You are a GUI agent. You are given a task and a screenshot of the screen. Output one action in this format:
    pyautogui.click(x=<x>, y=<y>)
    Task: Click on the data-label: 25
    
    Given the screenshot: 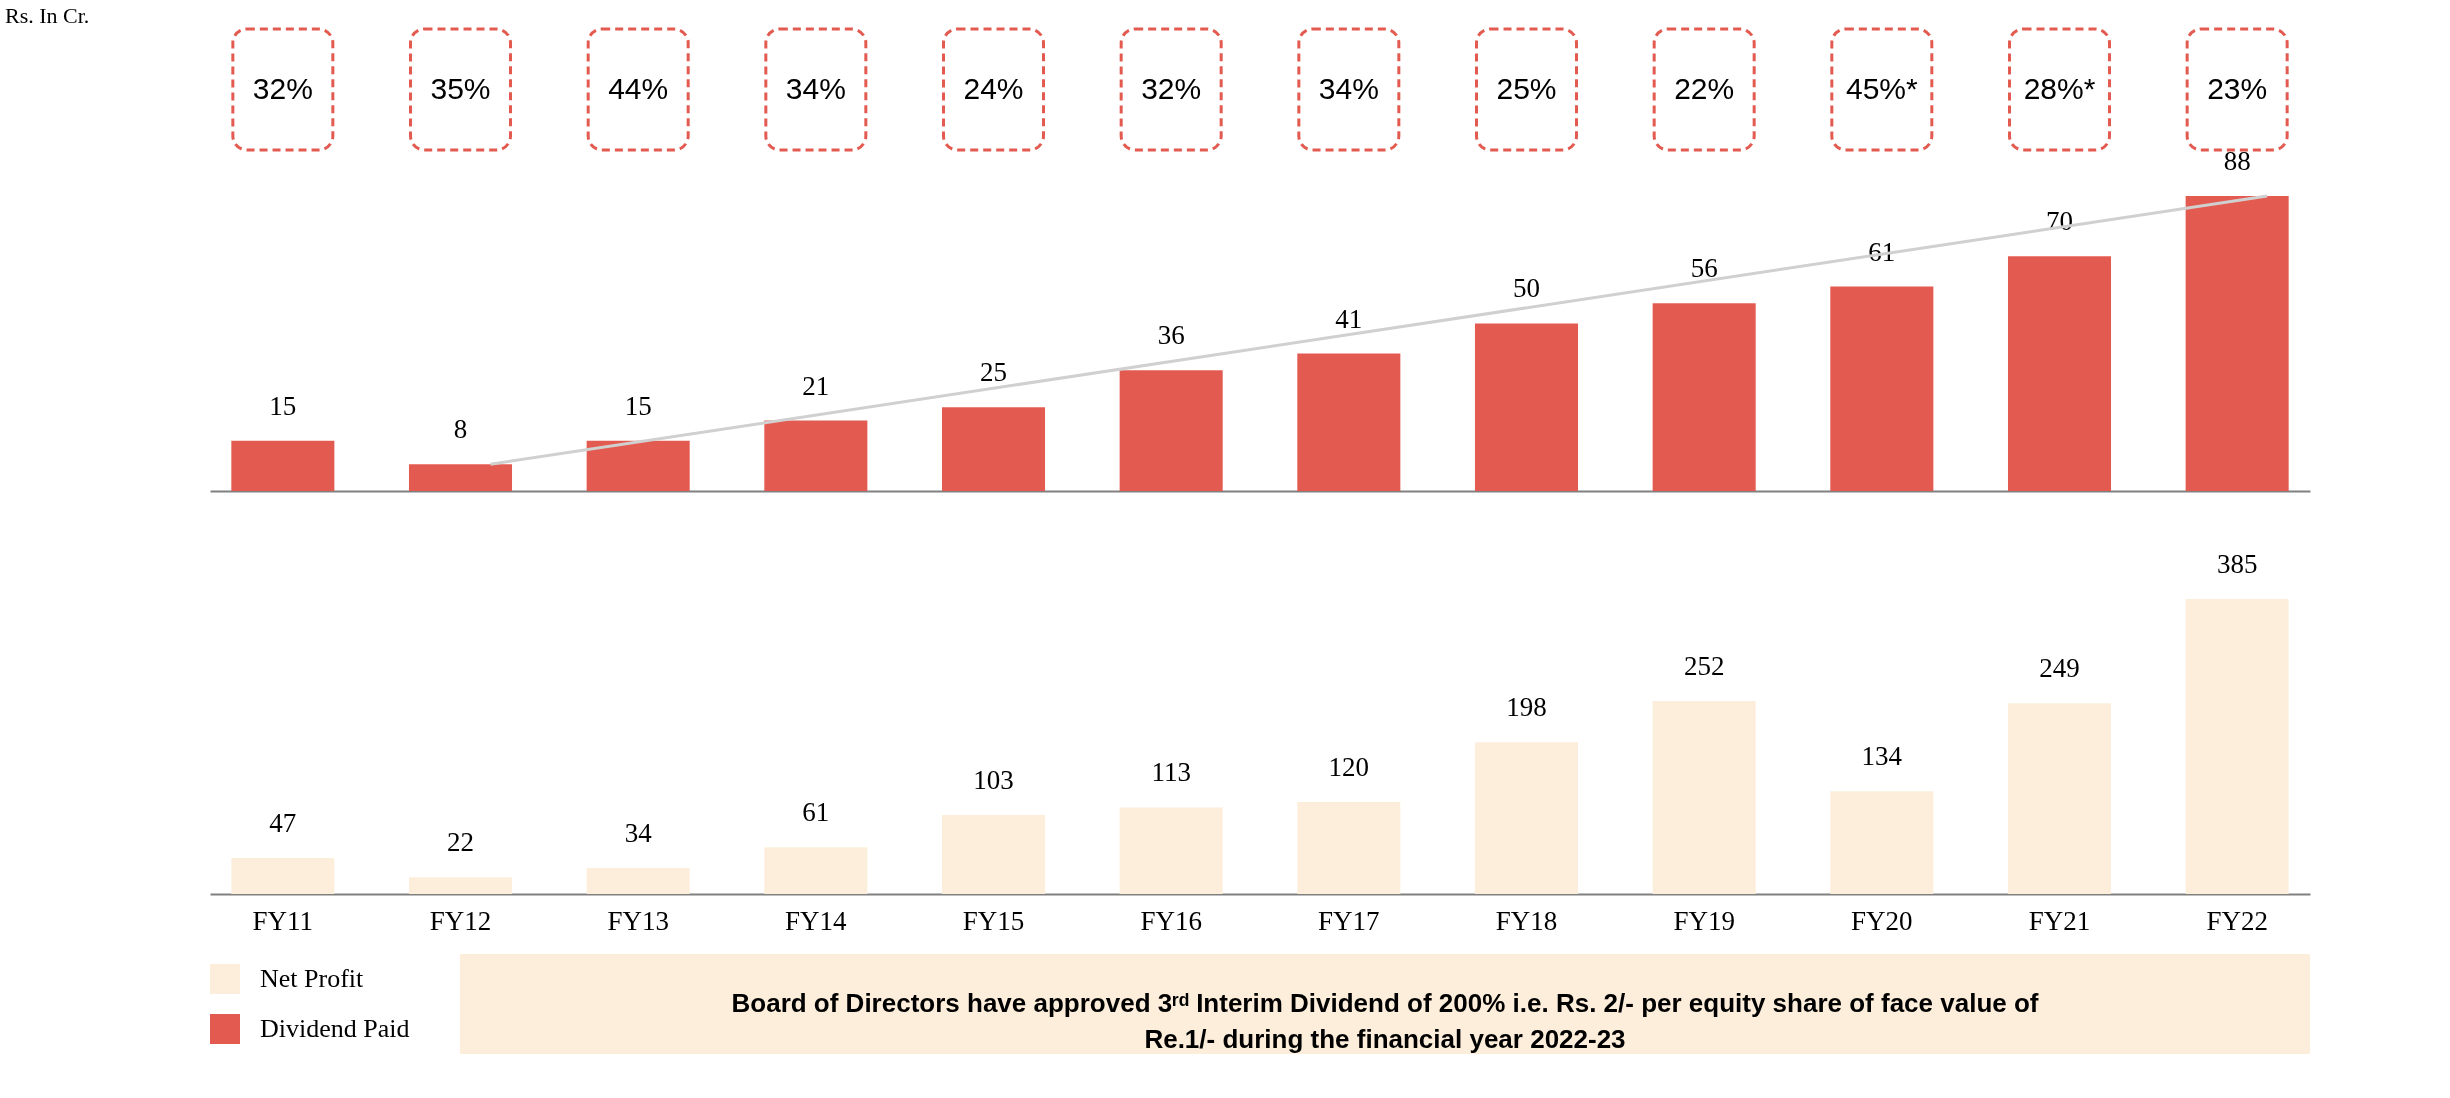 What is the action you would take?
    pyautogui.click(x=993, y=372)
    